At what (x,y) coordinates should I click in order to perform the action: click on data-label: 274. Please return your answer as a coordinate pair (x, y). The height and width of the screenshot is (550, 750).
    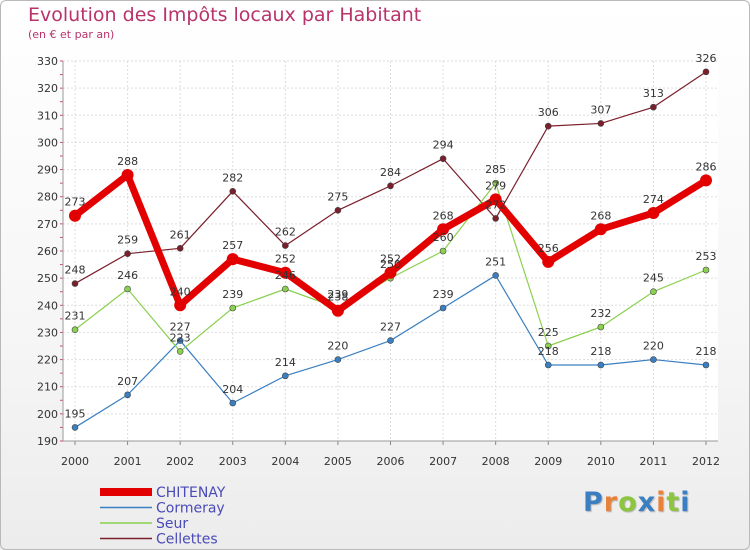
    Looking at the image, I should click on (653, 199).